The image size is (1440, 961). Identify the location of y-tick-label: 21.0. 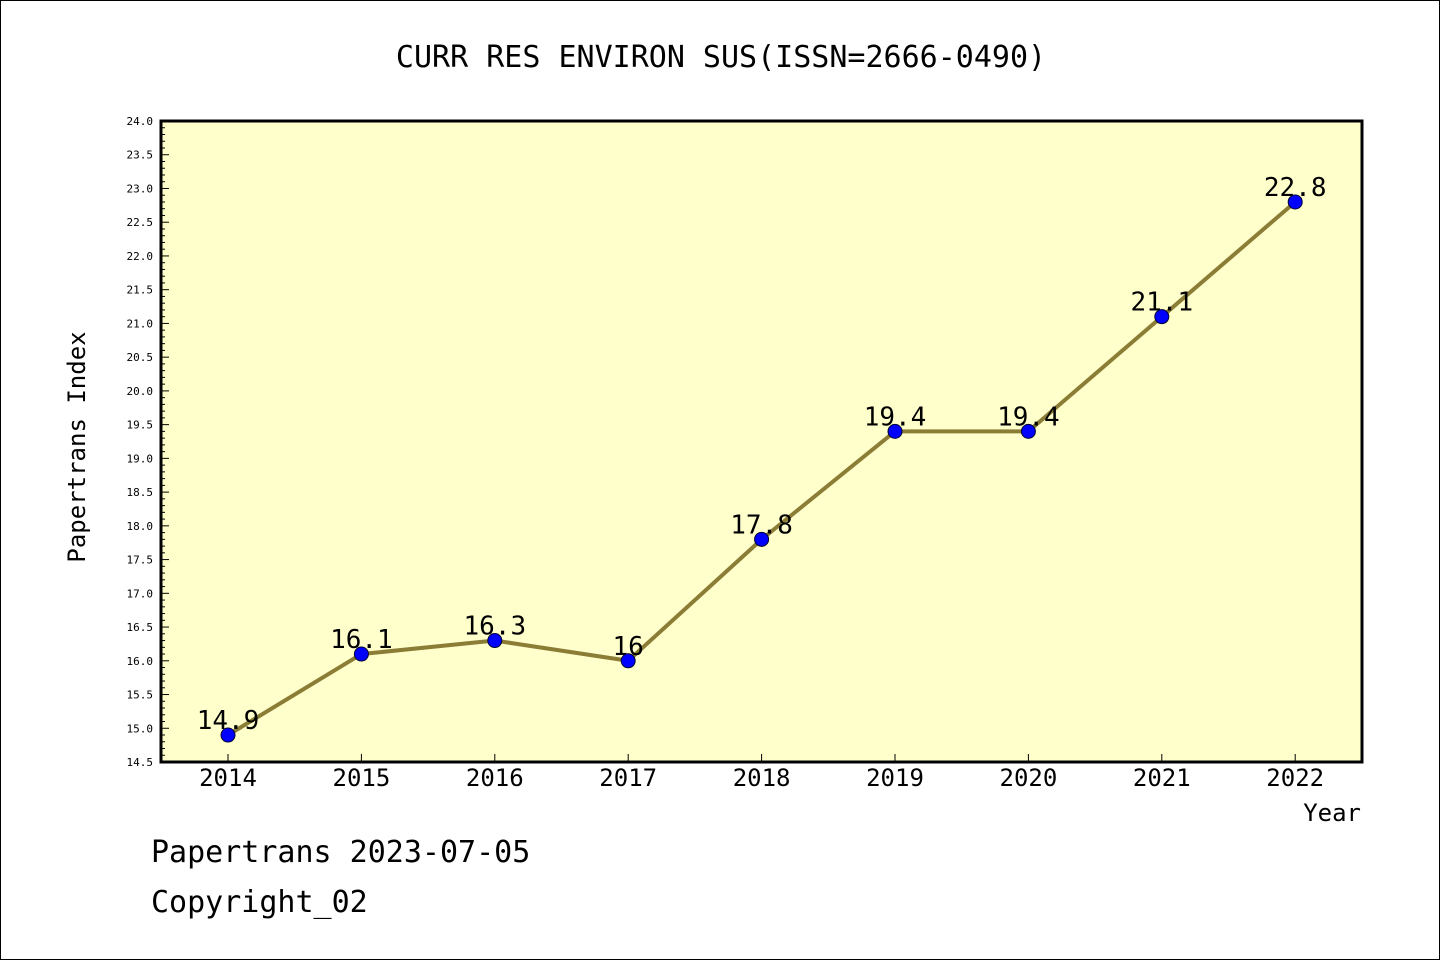
(140, 323).